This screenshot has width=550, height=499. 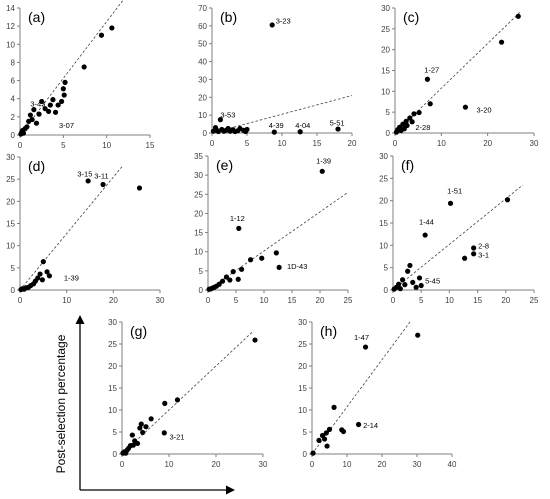 What do you see at coordinates (202, 8) in the screenshot?
I see `y-tick-label: 70` at bounding box center [202, 8].